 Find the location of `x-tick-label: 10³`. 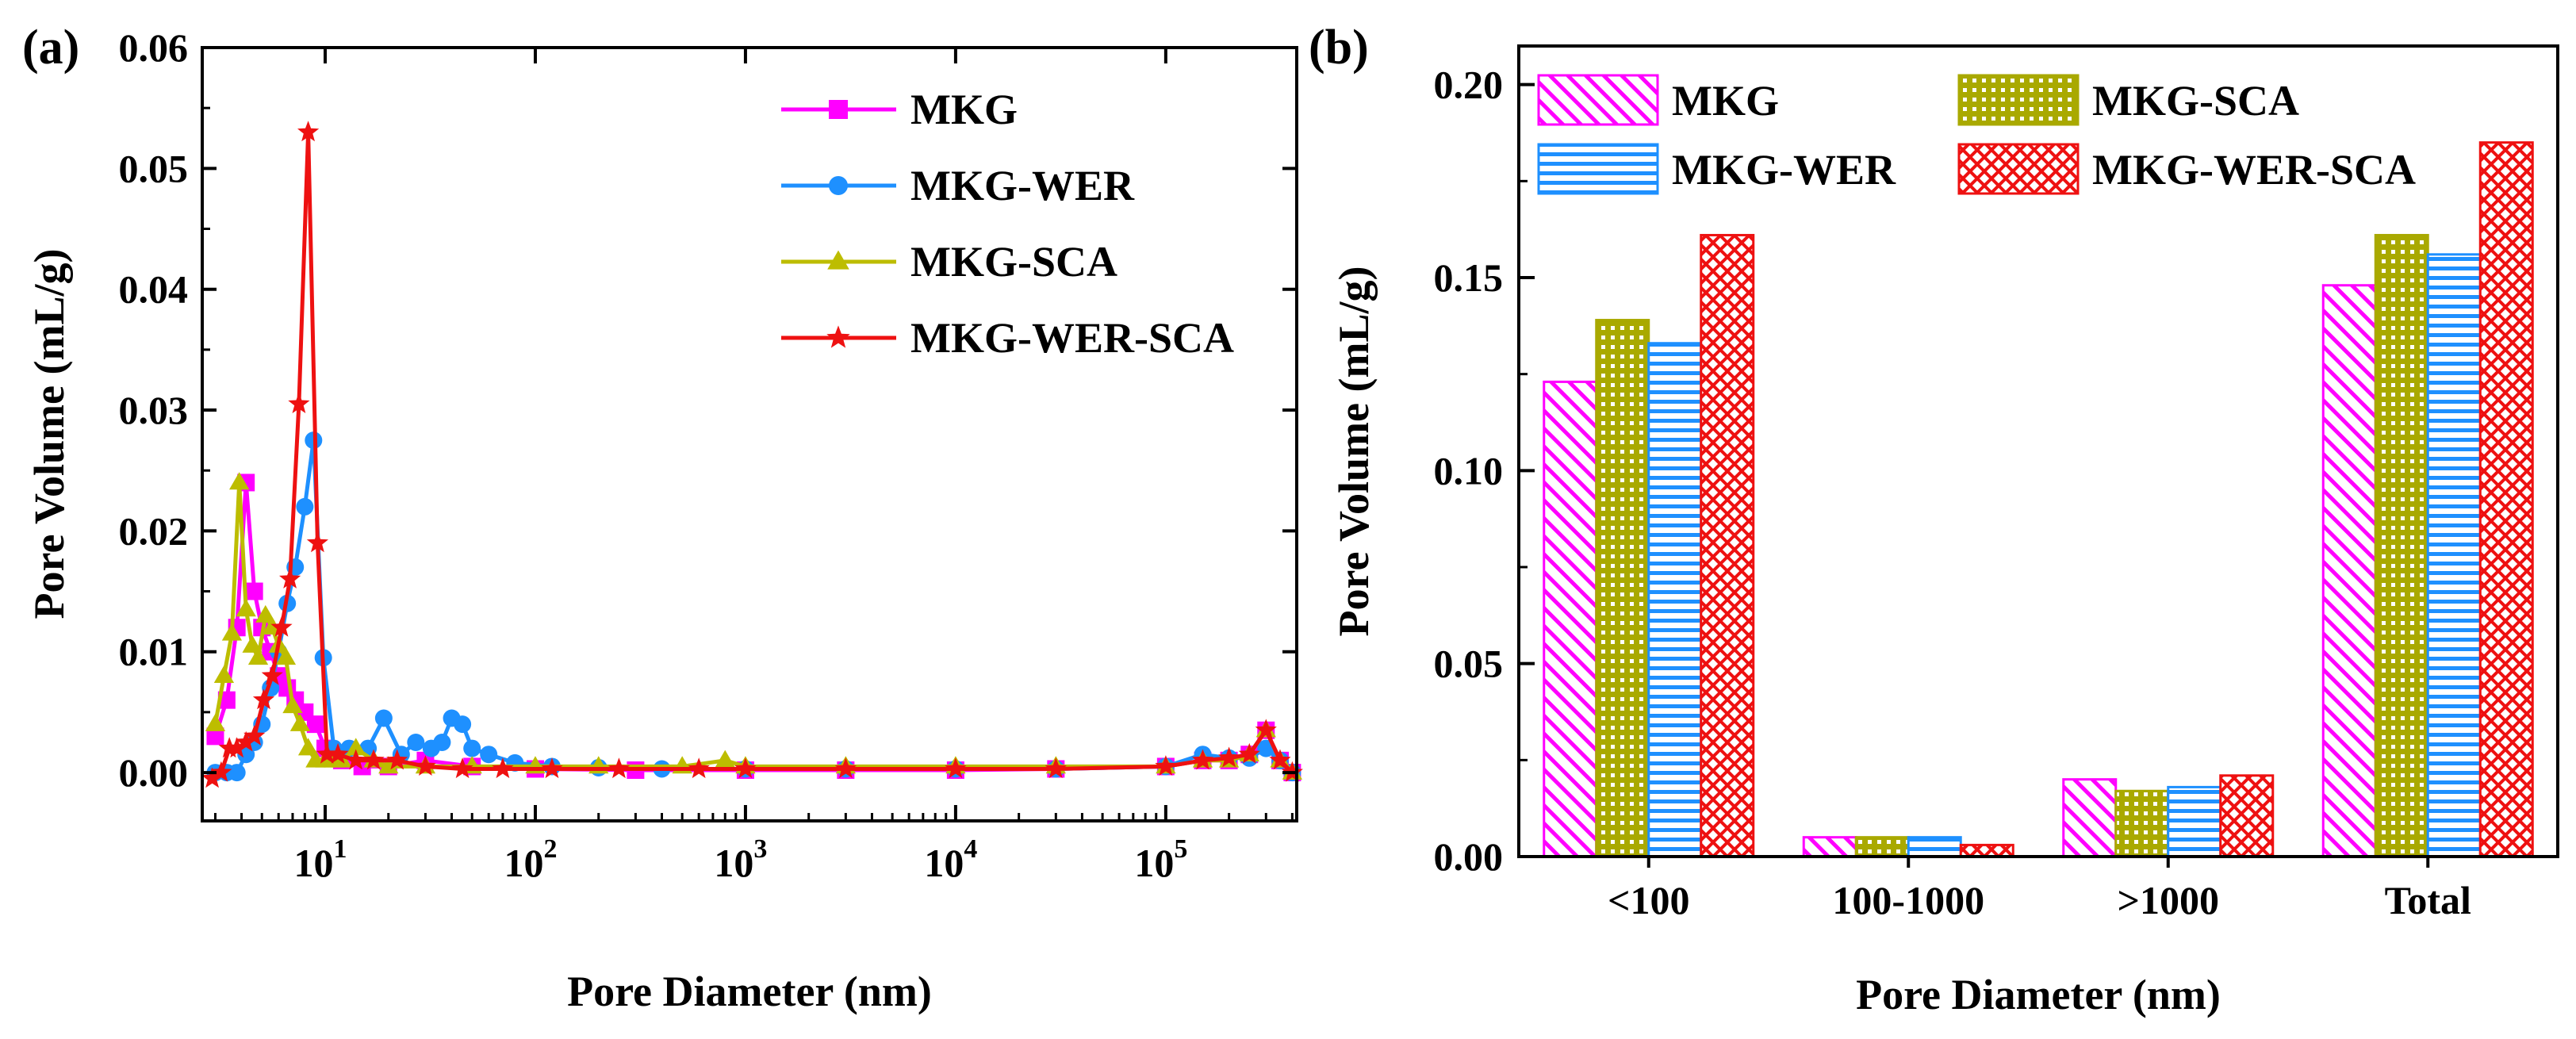

x-tick-label: 10³ is located at coordinates (740, 859).